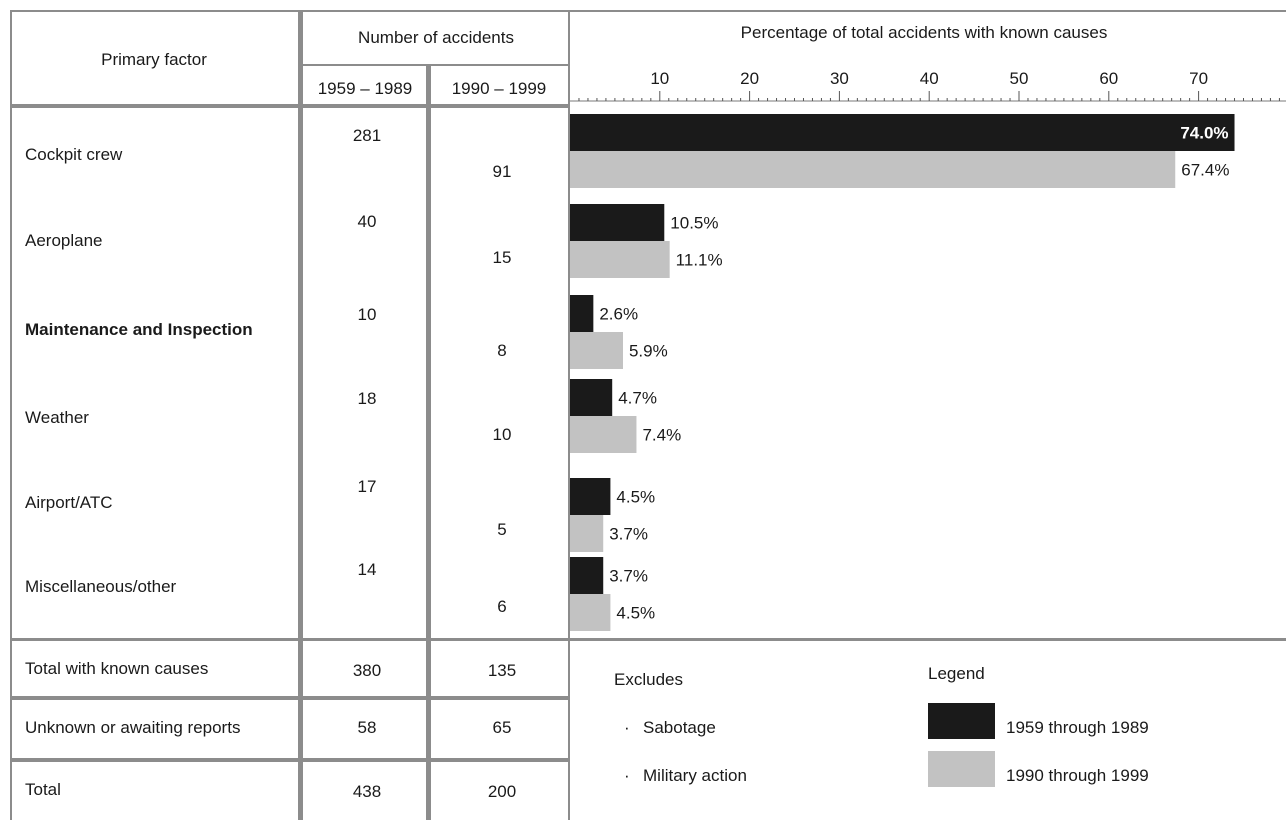 This screenshot has height=820, width=1286. Describe the element at coordinates (679, 727) in the screenshot. I see `excludes-item-sabotage: Sabotage` at that location.